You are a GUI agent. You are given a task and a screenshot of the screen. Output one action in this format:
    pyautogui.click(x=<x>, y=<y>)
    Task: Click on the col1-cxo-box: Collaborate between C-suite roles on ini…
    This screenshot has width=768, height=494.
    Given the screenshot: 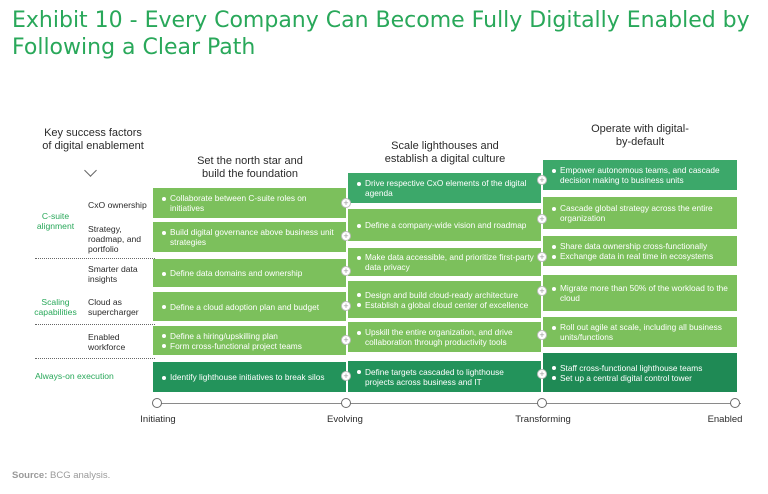 What is the action you would take?
    pyautogui.click(x=249, y=203)
    